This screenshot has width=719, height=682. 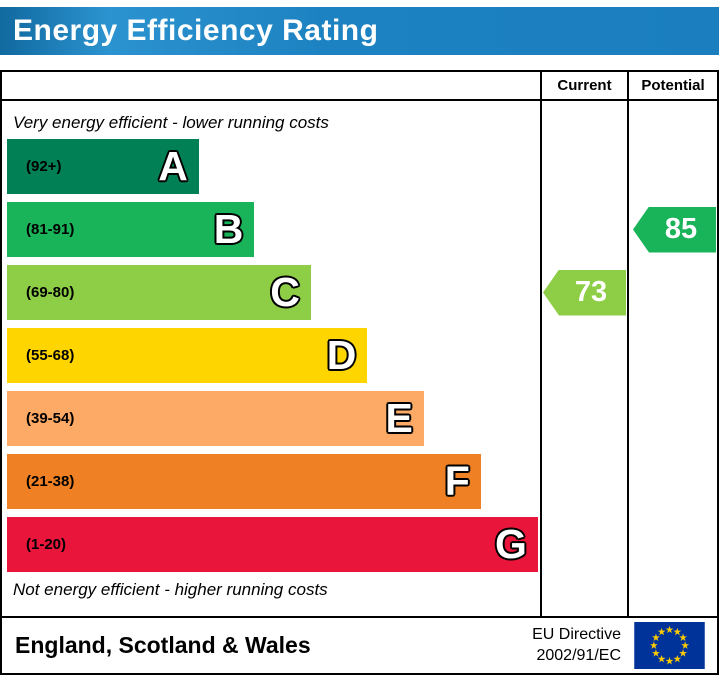 I want to click on potential-column-header: Potential, so click(x=672, y=85).